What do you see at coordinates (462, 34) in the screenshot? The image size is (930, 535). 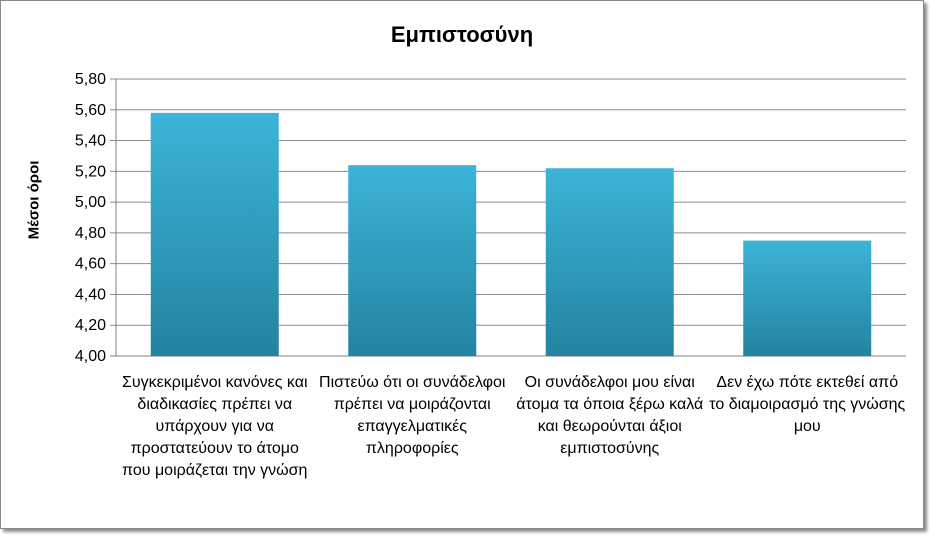 I see `chart-title: Εμπιστοσύνη` at bounding box center [462, 34].